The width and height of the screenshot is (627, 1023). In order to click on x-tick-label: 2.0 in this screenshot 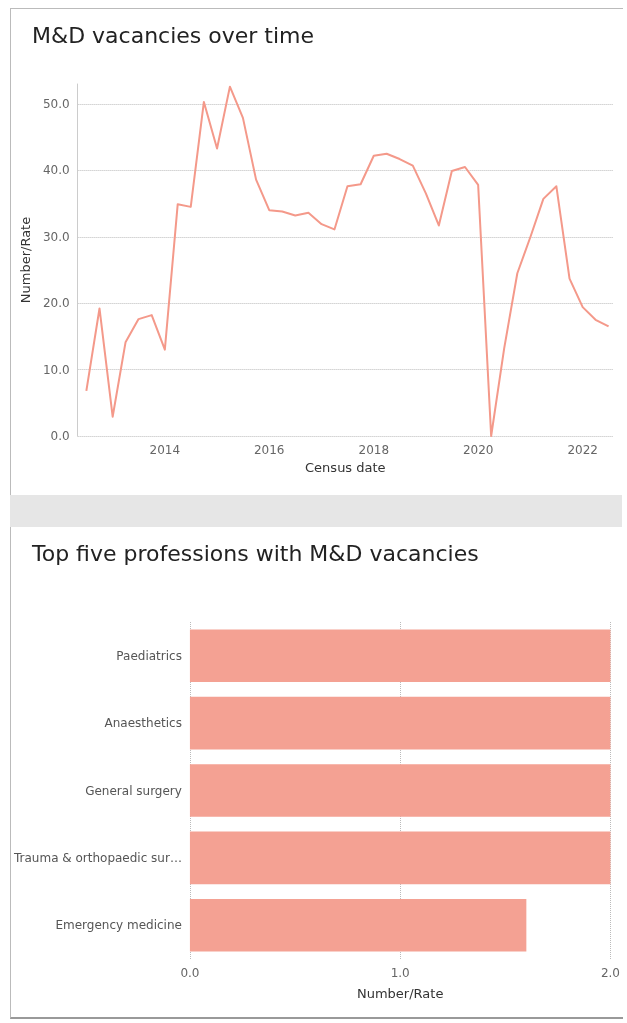, I will do `click(610, 973)`.